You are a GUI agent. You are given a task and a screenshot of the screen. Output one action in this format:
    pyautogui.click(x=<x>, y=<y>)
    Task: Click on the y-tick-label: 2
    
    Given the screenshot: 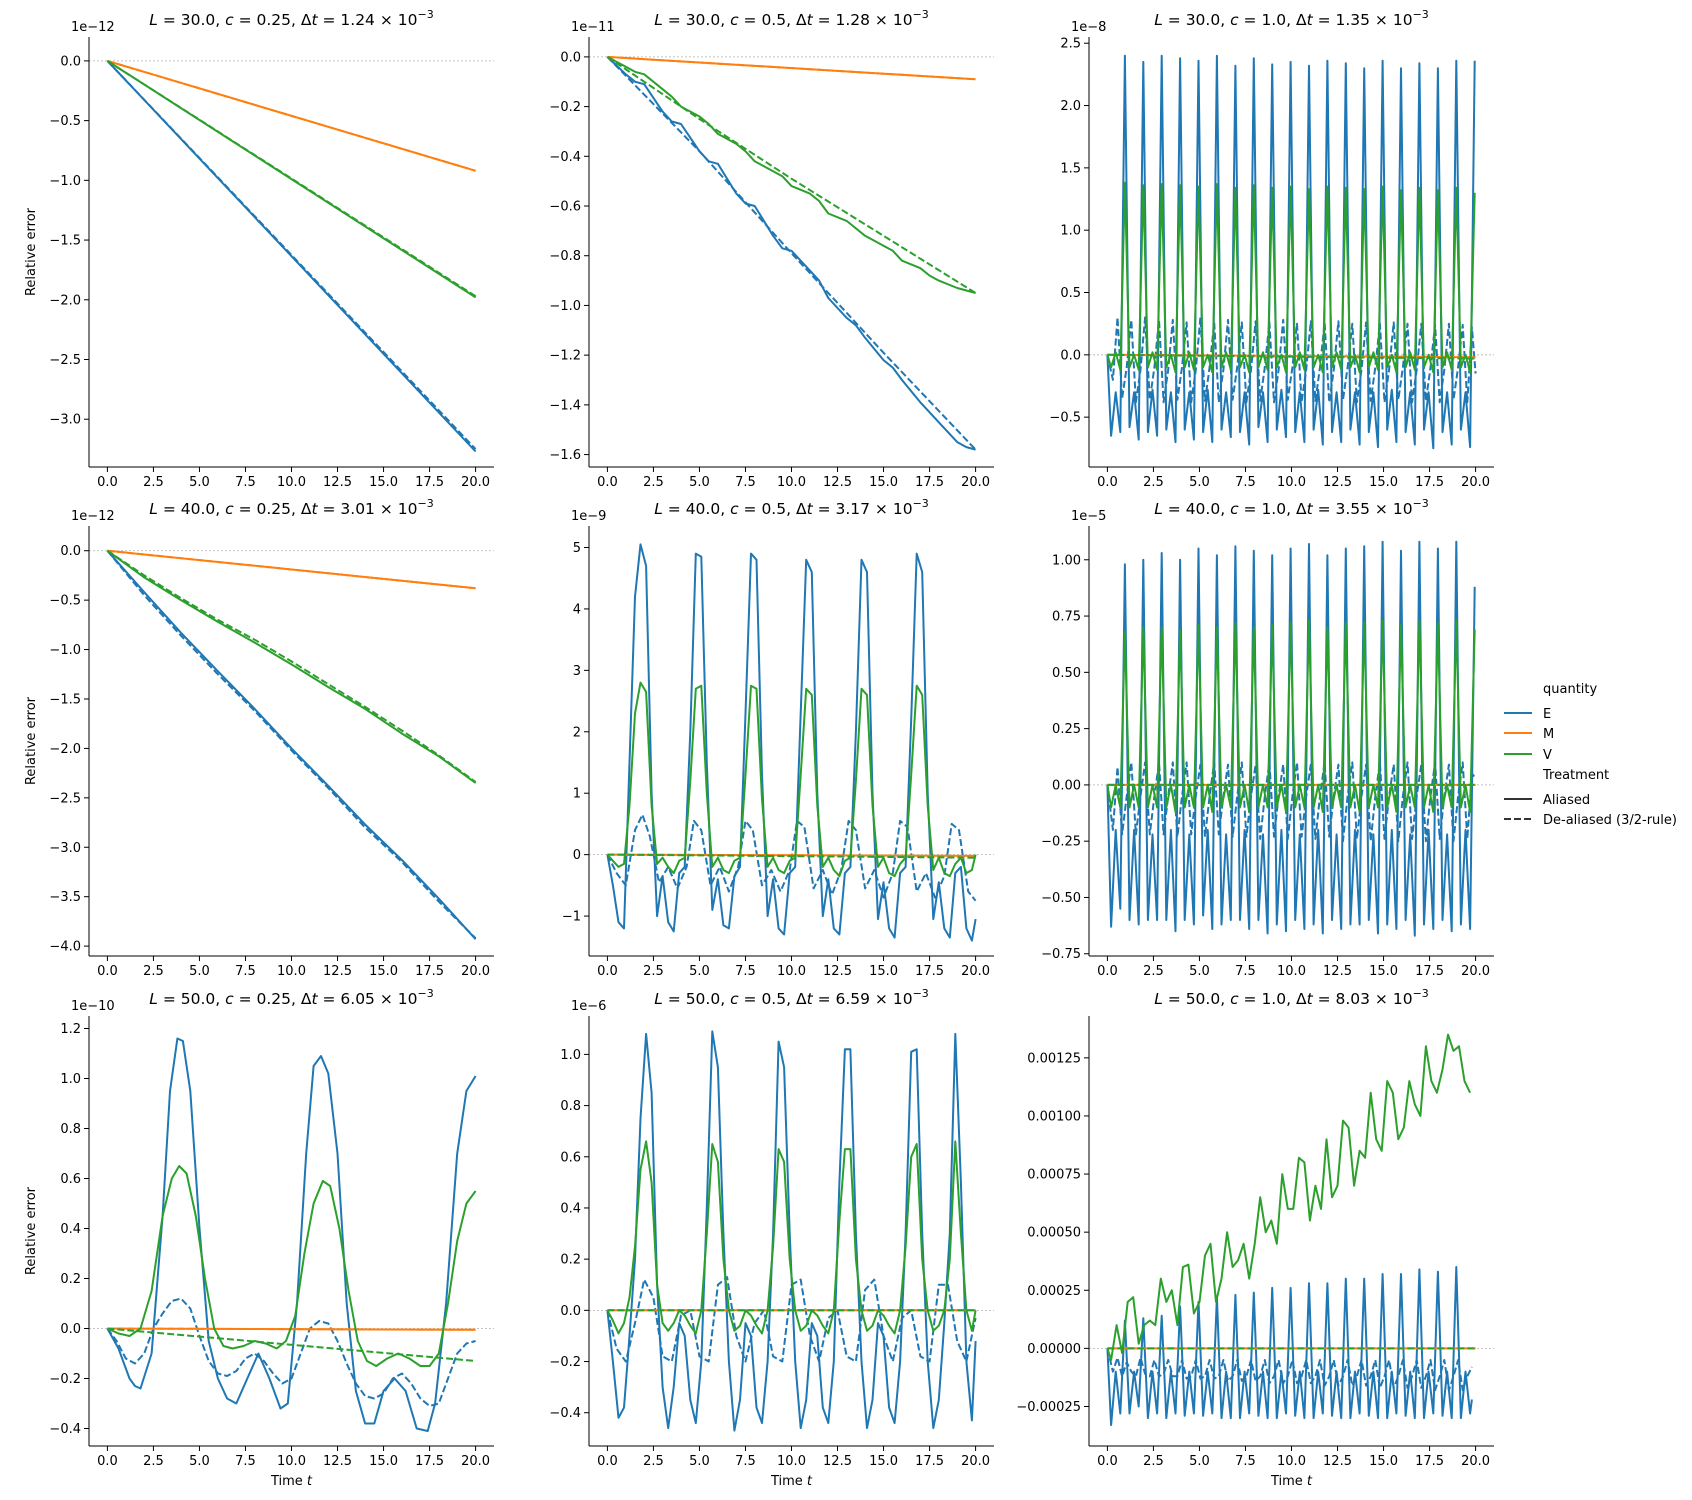 What is the action you would take?
    pyautogui.click(x=577, y=732)
    